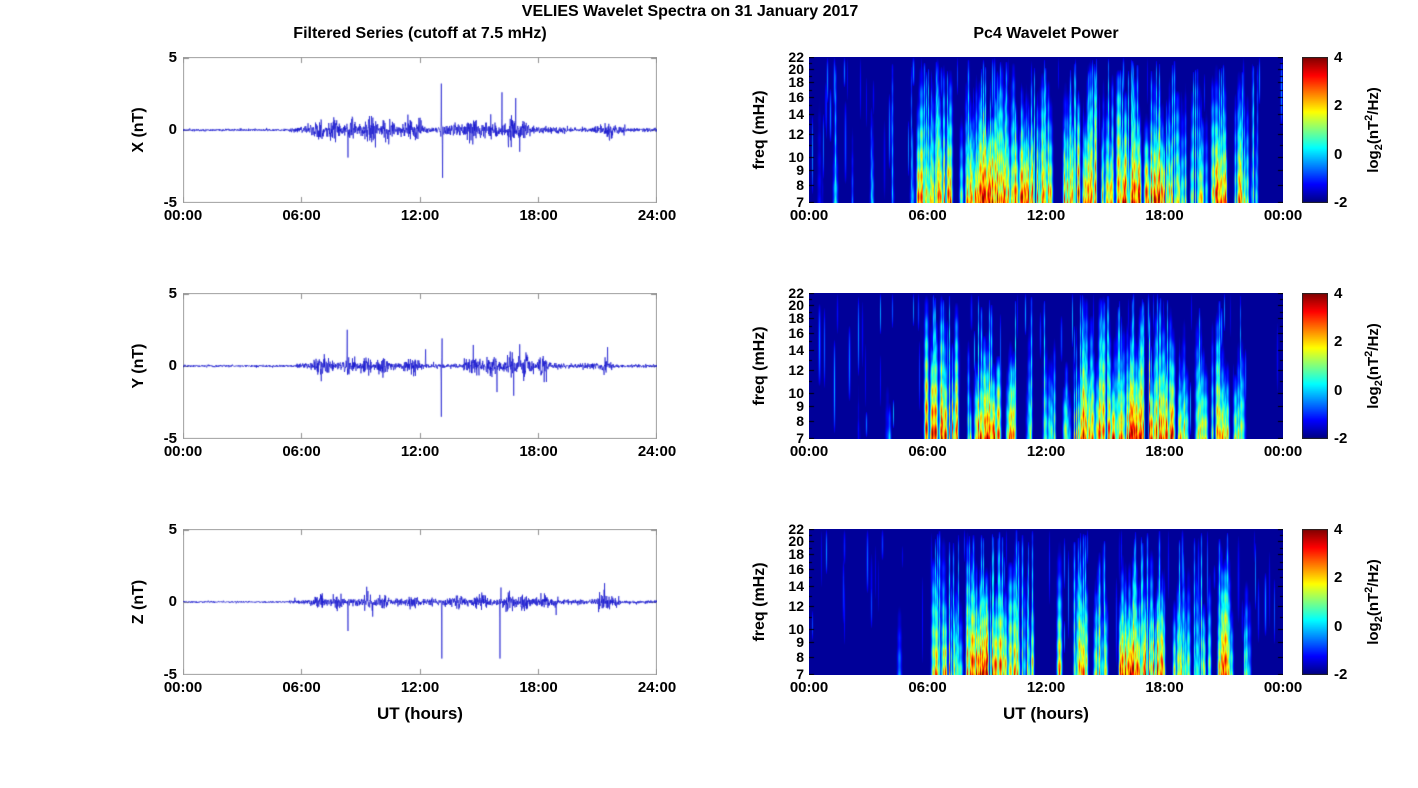 The height and width of the screenshot is (788, 1418). Describe the element at coordinates (138, 602) in the screenshot. I see `y-axis-label: Z (nT)` at that location.